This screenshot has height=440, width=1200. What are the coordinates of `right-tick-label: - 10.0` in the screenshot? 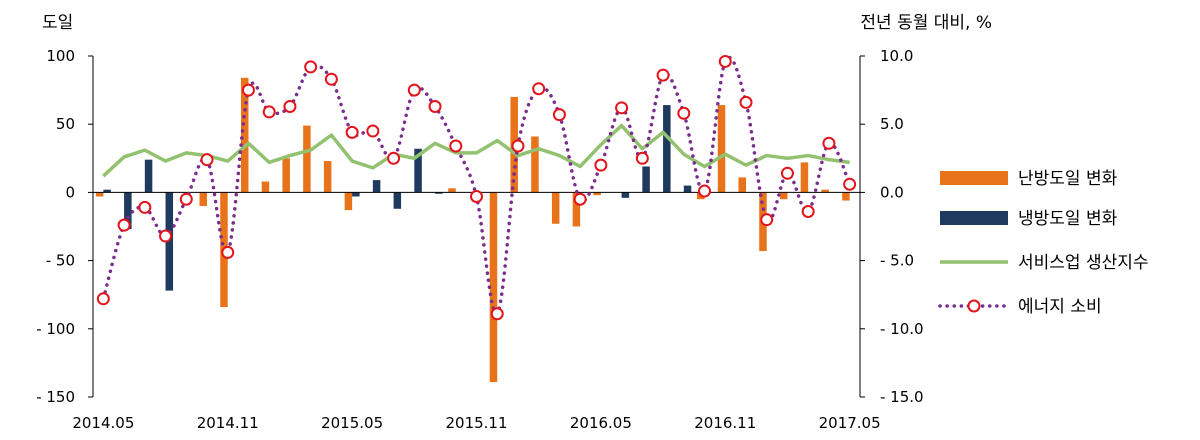 It's located at (902, 329).